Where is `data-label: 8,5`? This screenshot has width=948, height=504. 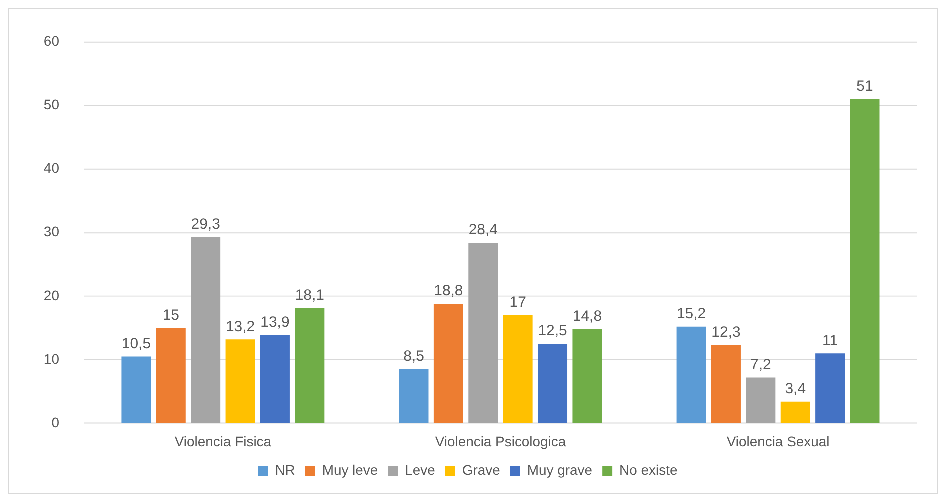 data-label: 8,5 is located at coordinates (414, 357).